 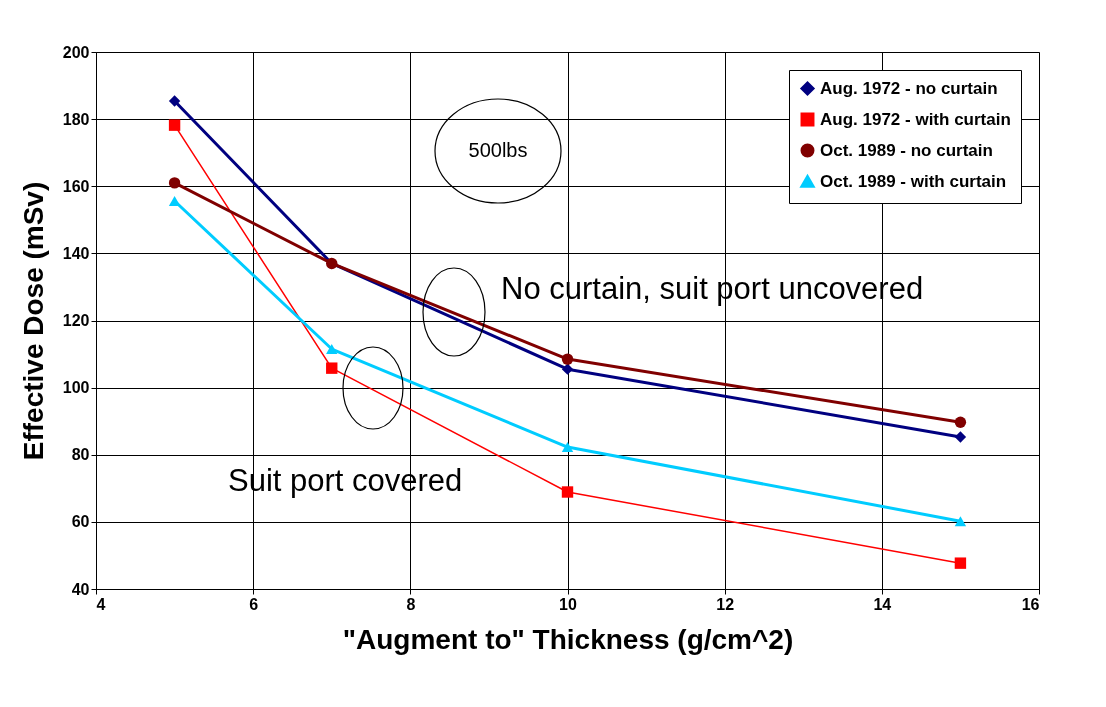 I want to click on legend-label: Aug. 1972 - no curtain, so click(x=909, y=88).